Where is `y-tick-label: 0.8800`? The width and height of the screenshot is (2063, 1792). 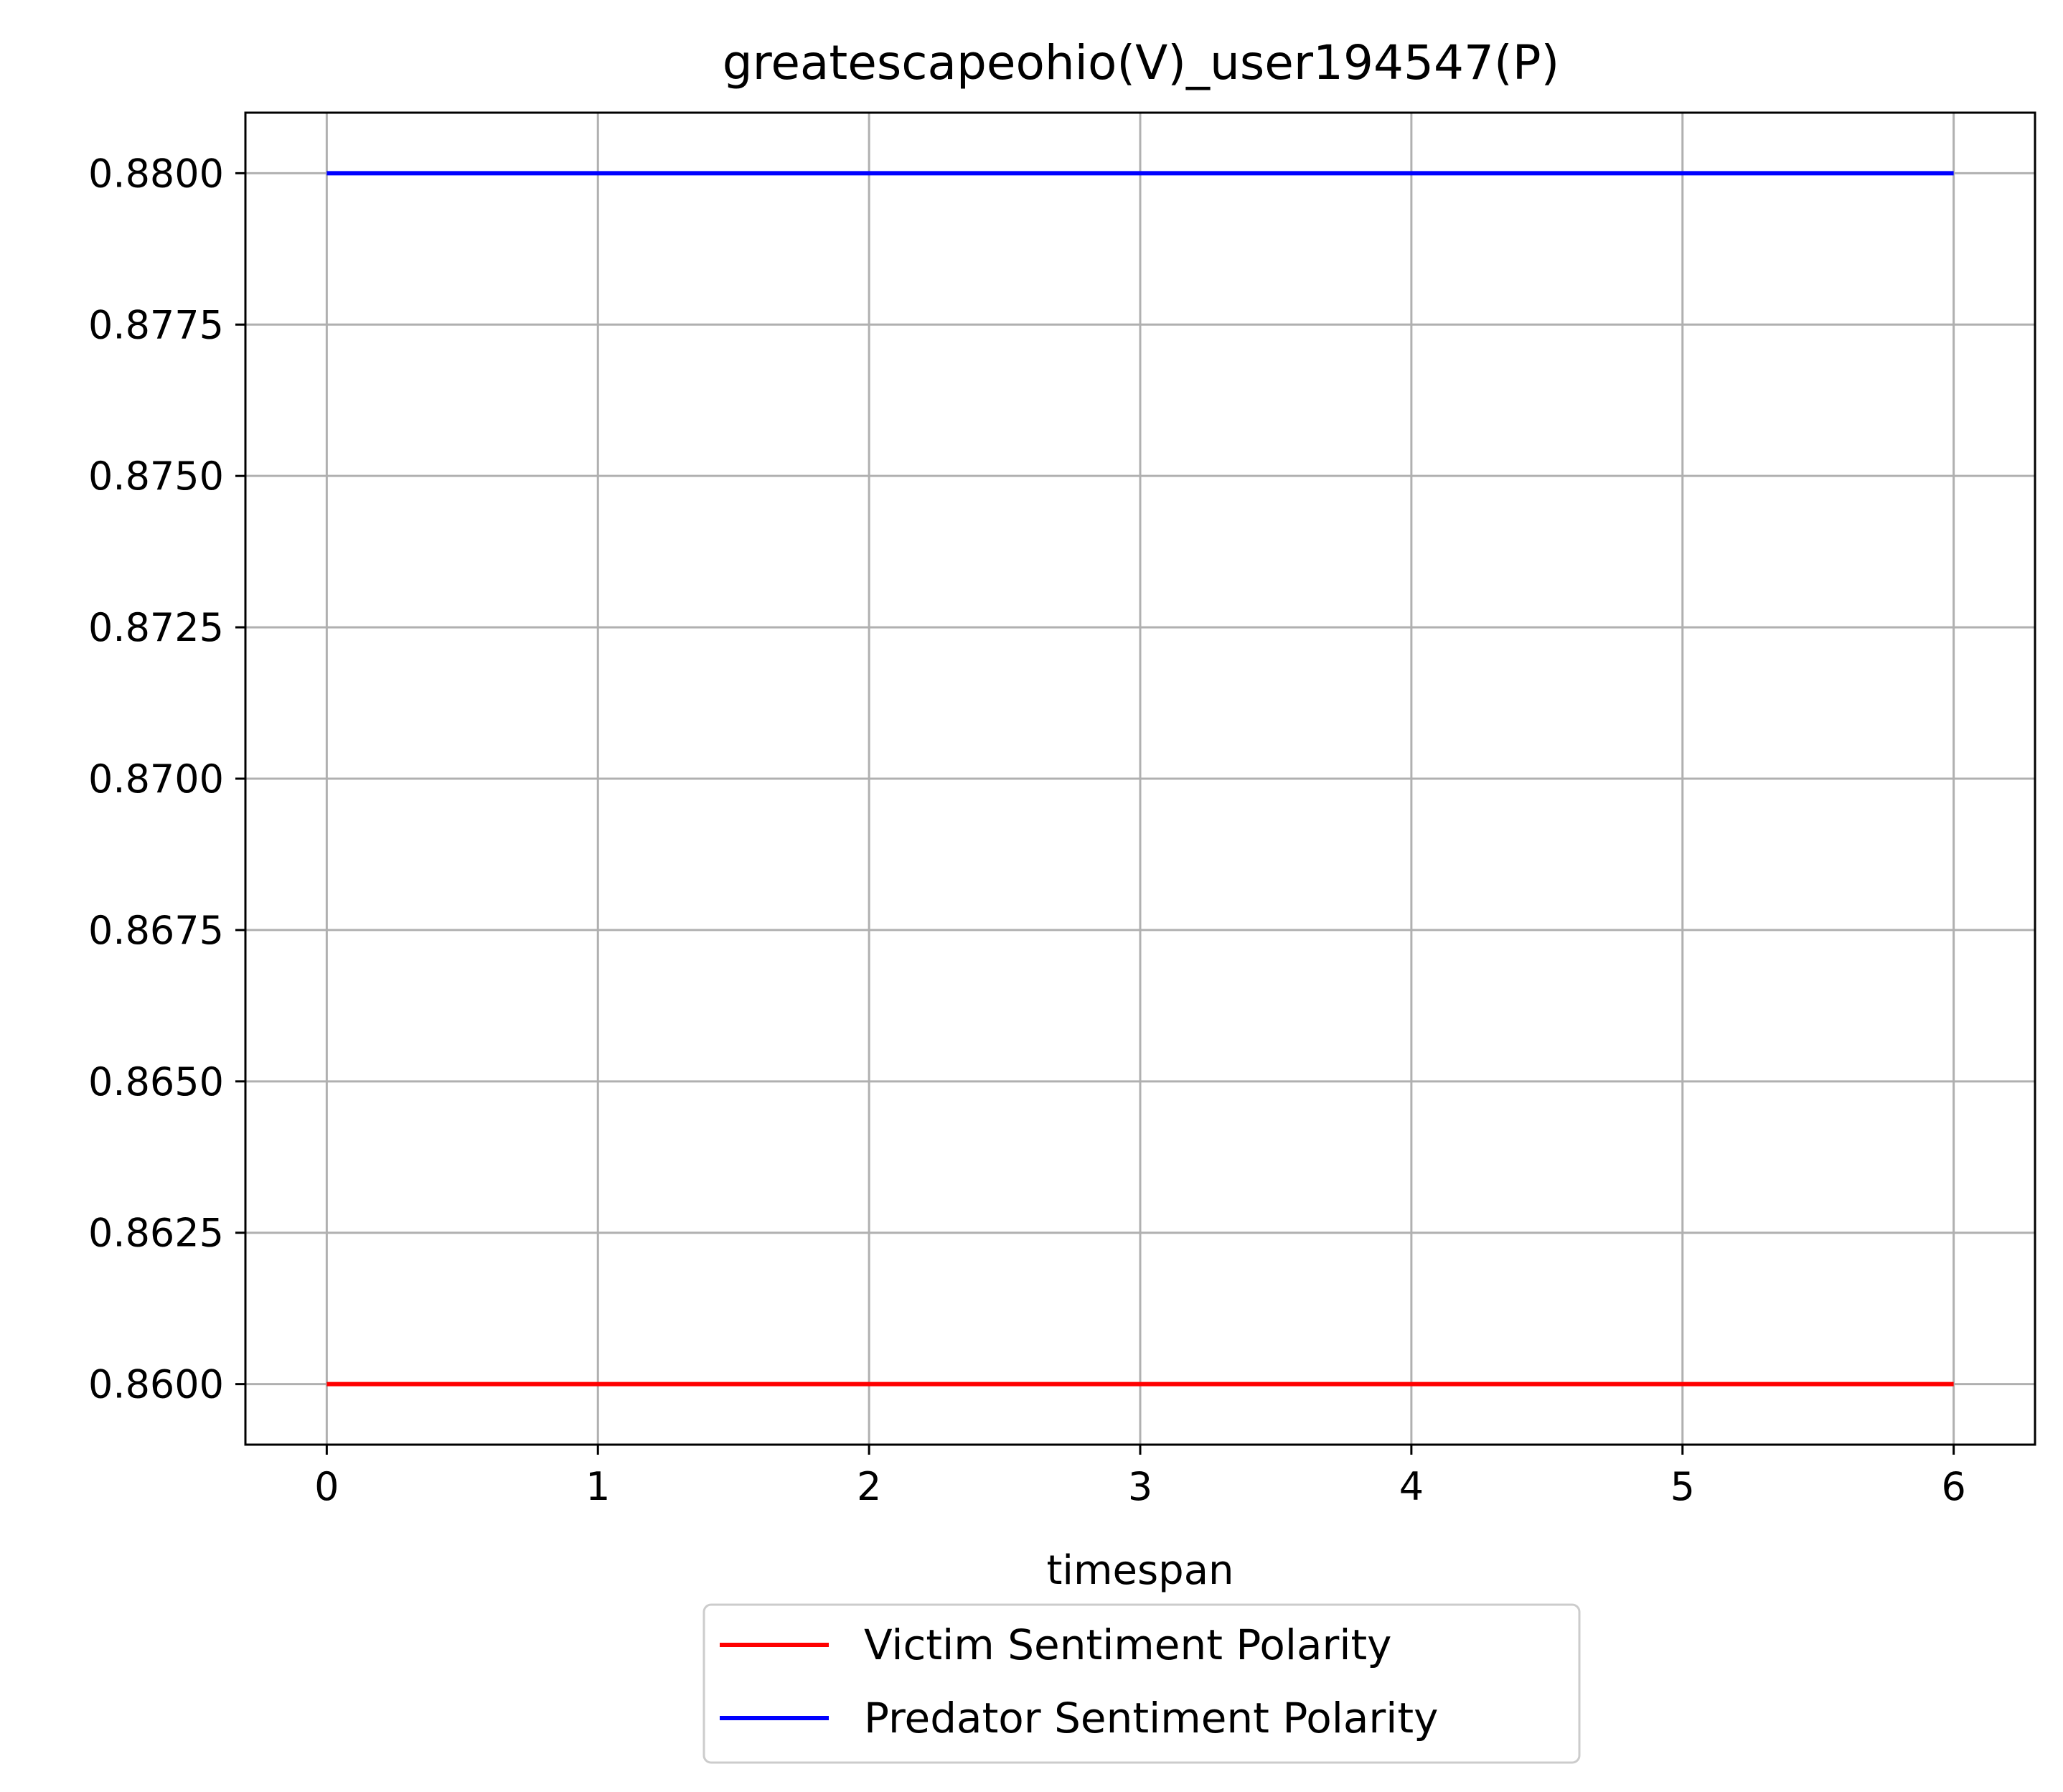 y-tick-label: 0.8800 is located at coordinates (156, 173).